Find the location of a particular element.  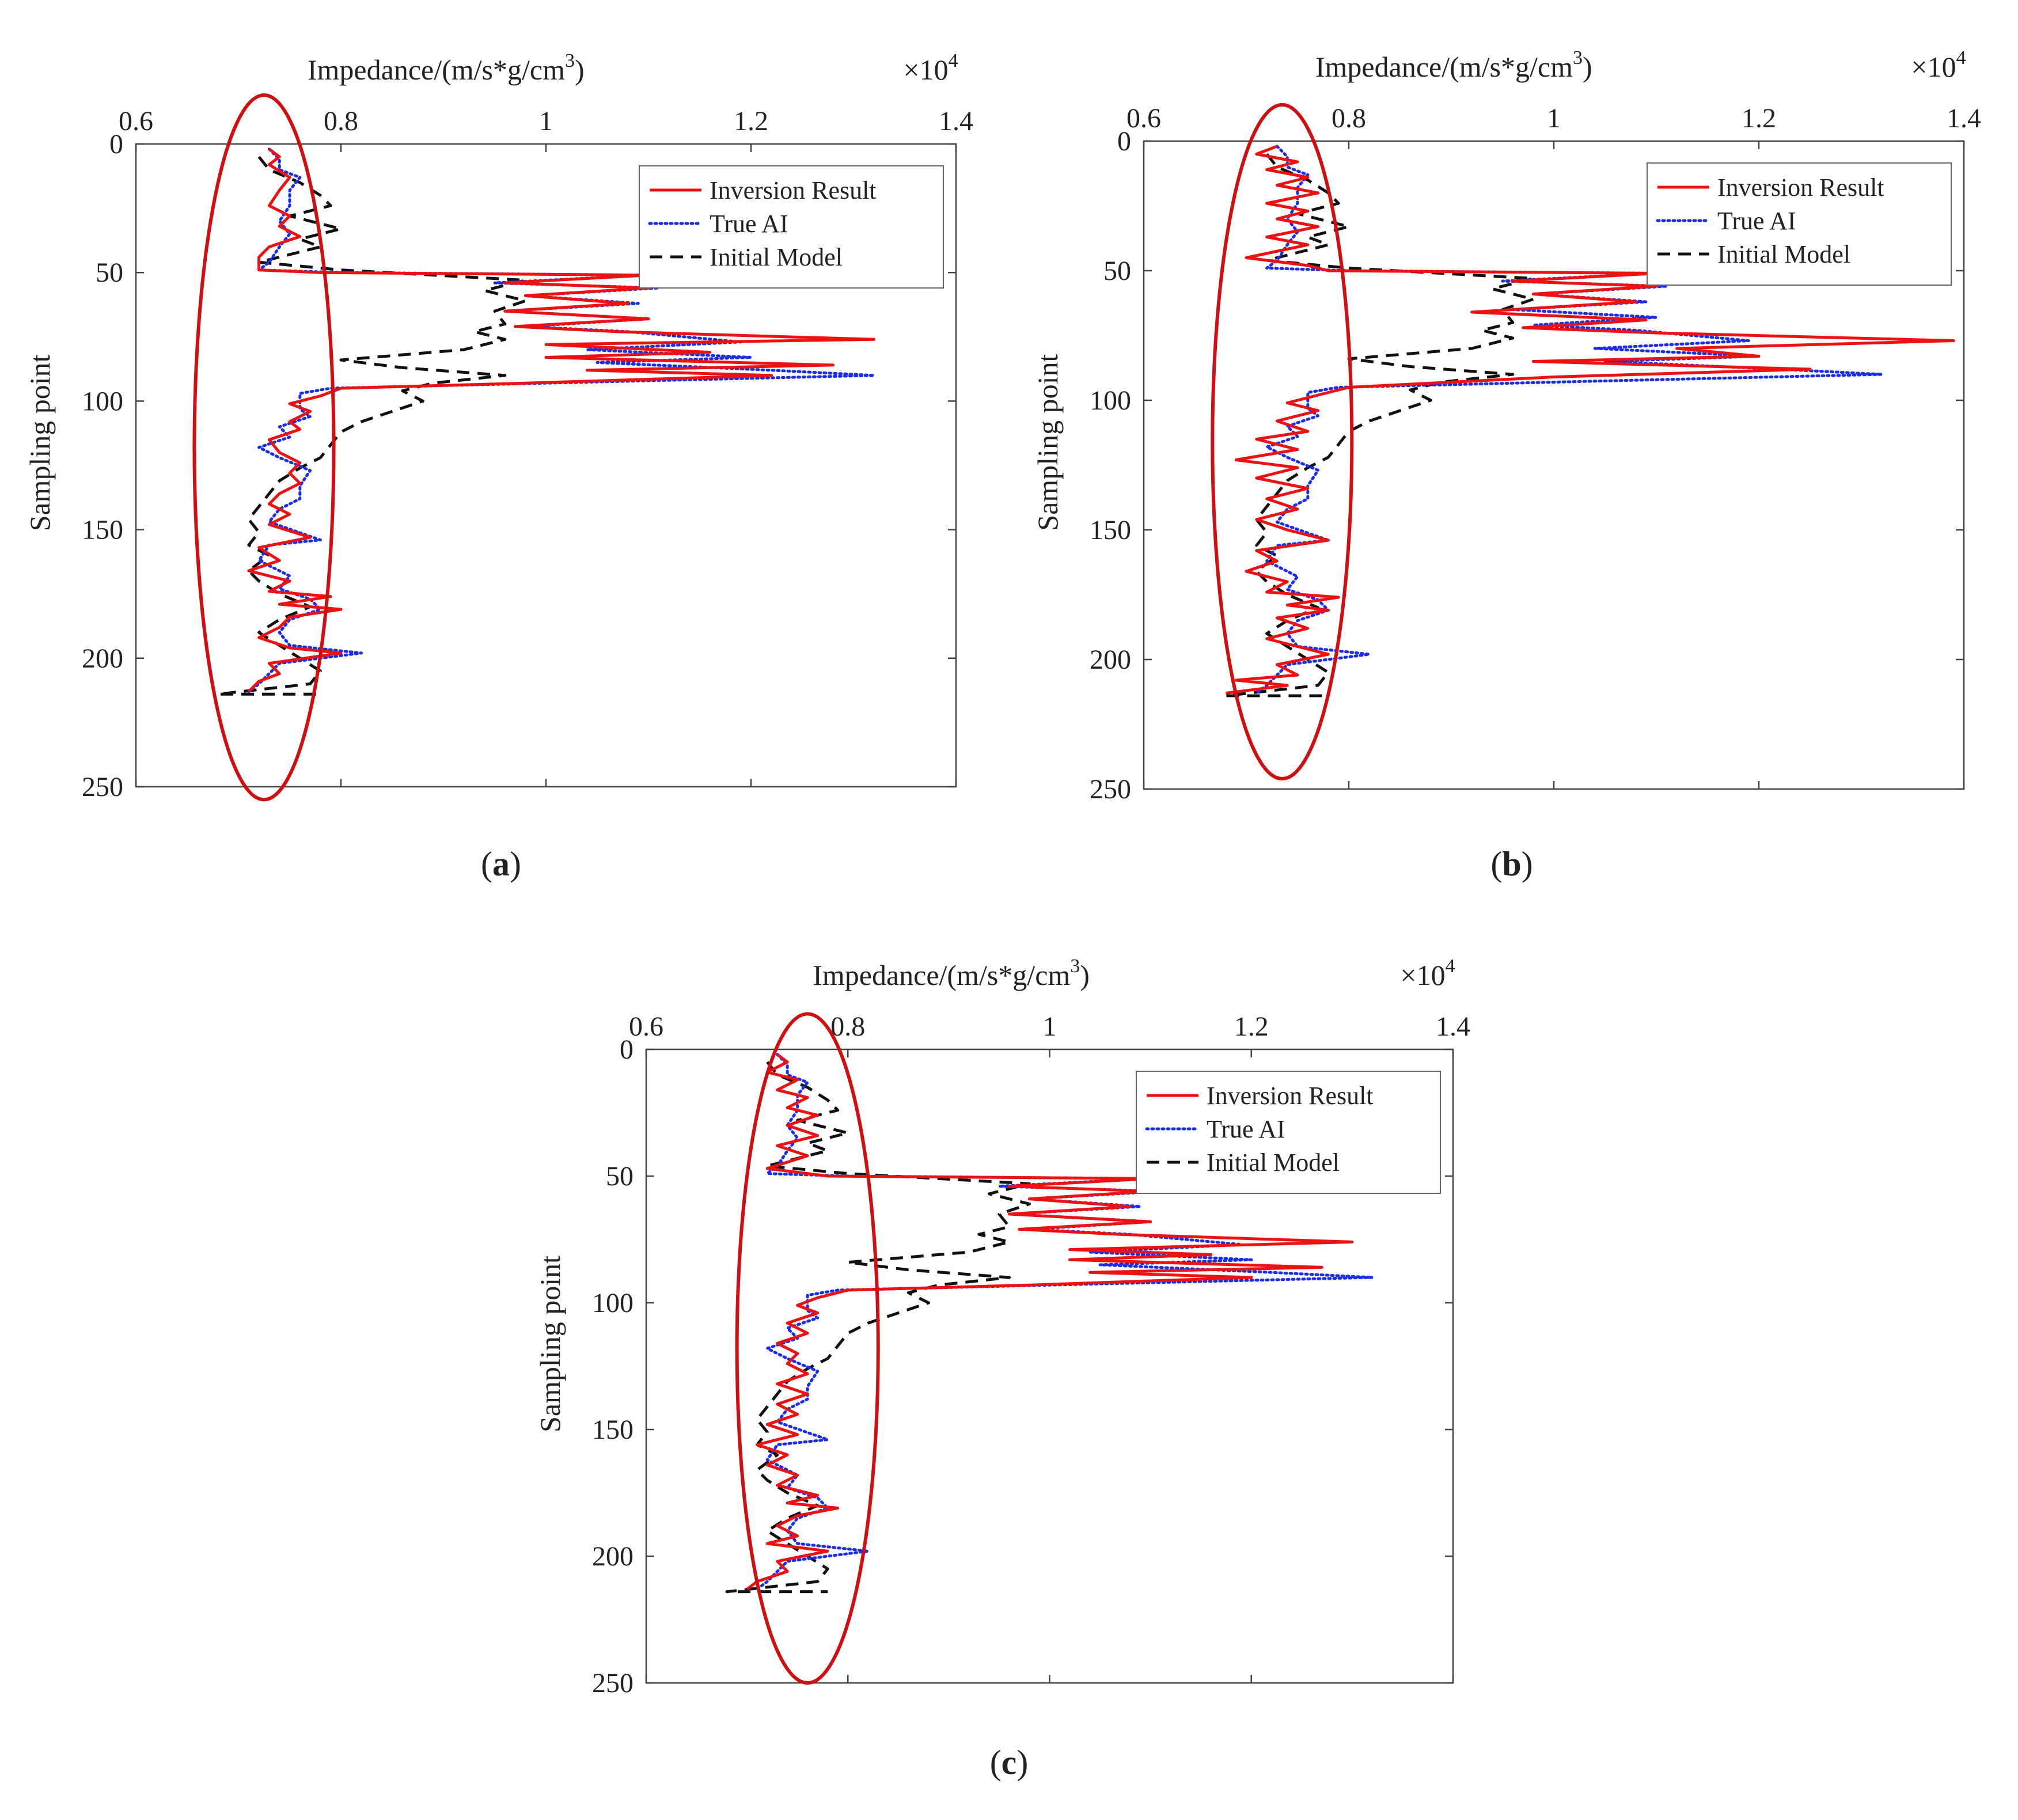

panel-label: (b) is located at coordinates (1511, 864).